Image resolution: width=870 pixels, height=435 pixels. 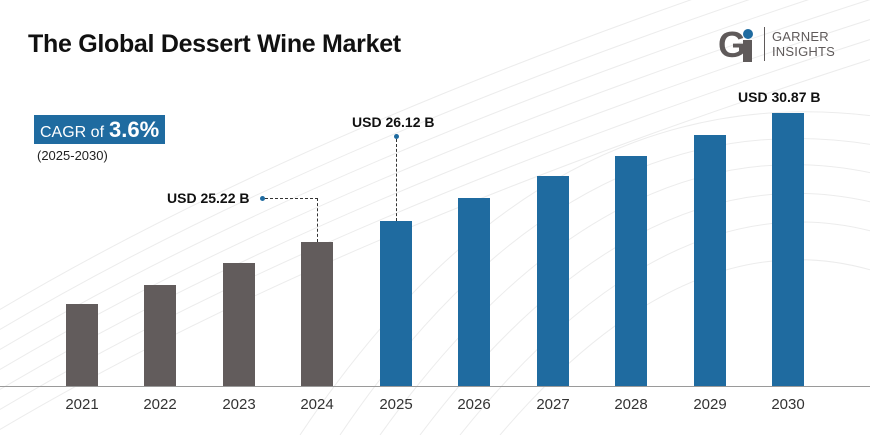 I want to click on cagr-period: (2025-2030), so click(x=72, y=155).